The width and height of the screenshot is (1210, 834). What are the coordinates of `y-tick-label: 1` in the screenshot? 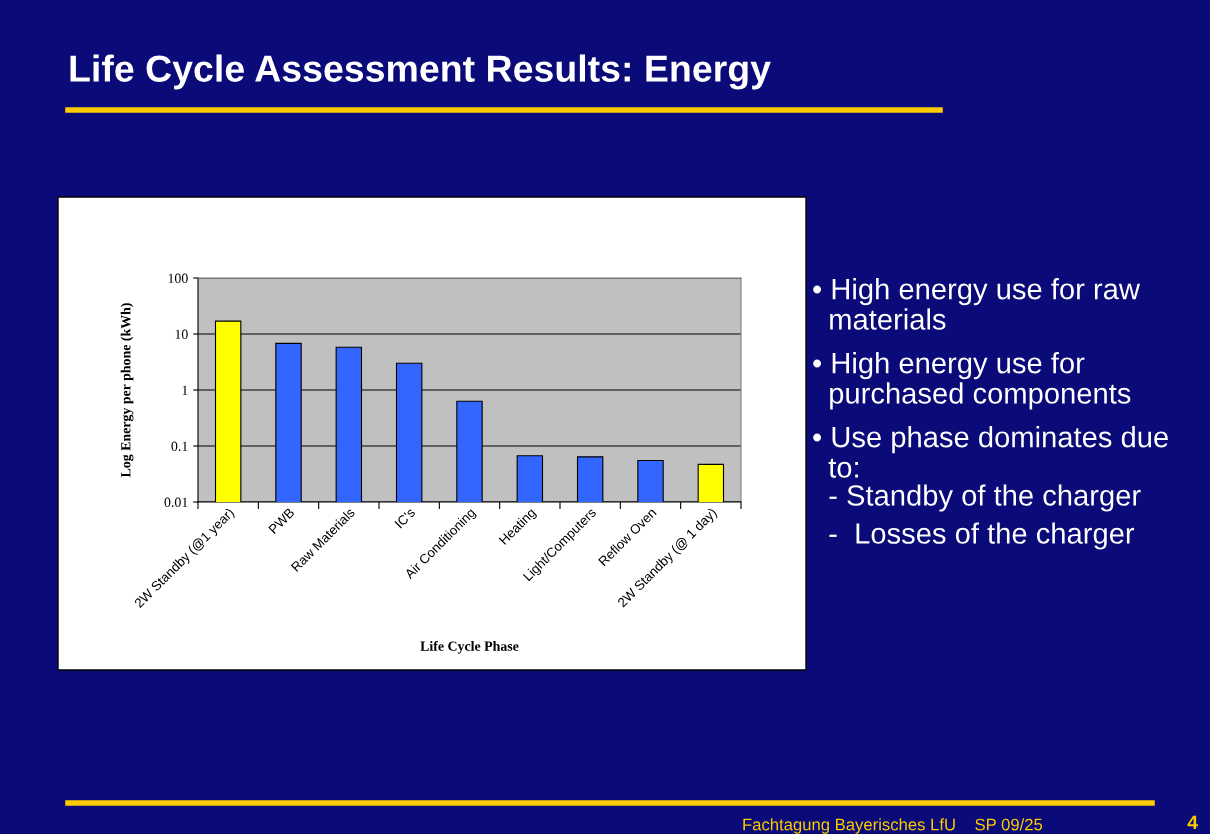 It's located at (185, 390).